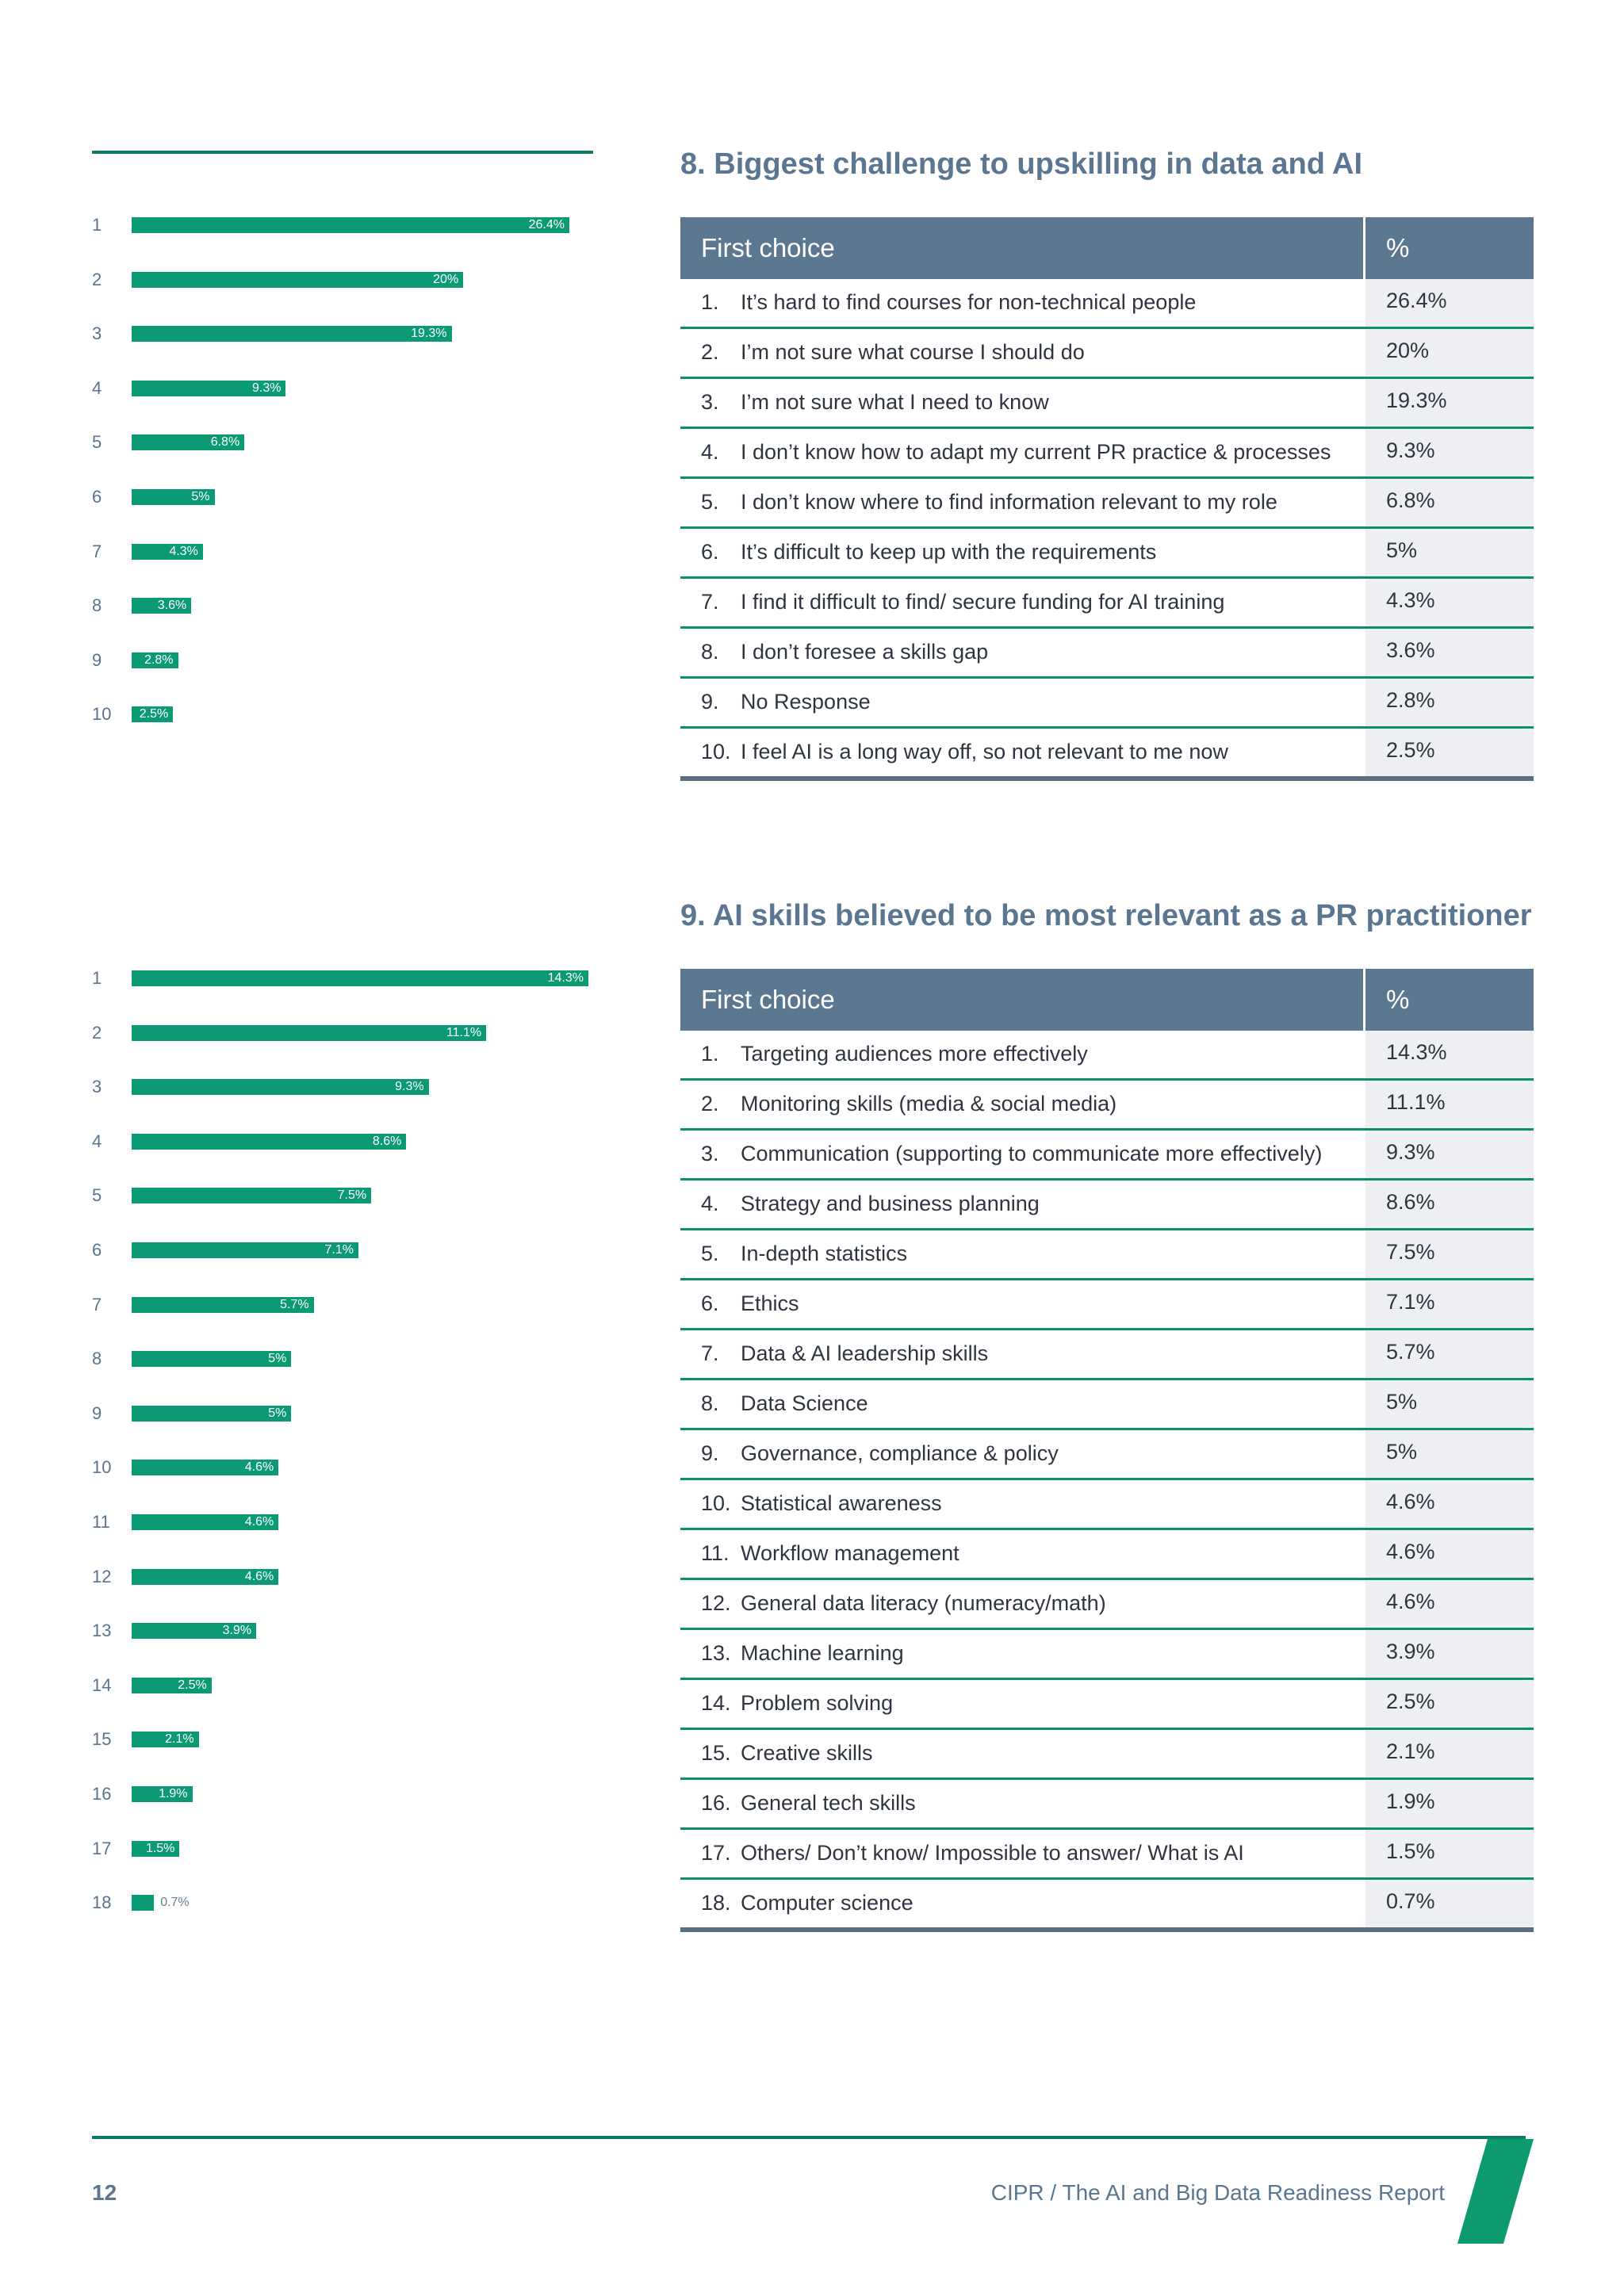  I want to click on chart-bar: 7.5%, so click(252, 1196).